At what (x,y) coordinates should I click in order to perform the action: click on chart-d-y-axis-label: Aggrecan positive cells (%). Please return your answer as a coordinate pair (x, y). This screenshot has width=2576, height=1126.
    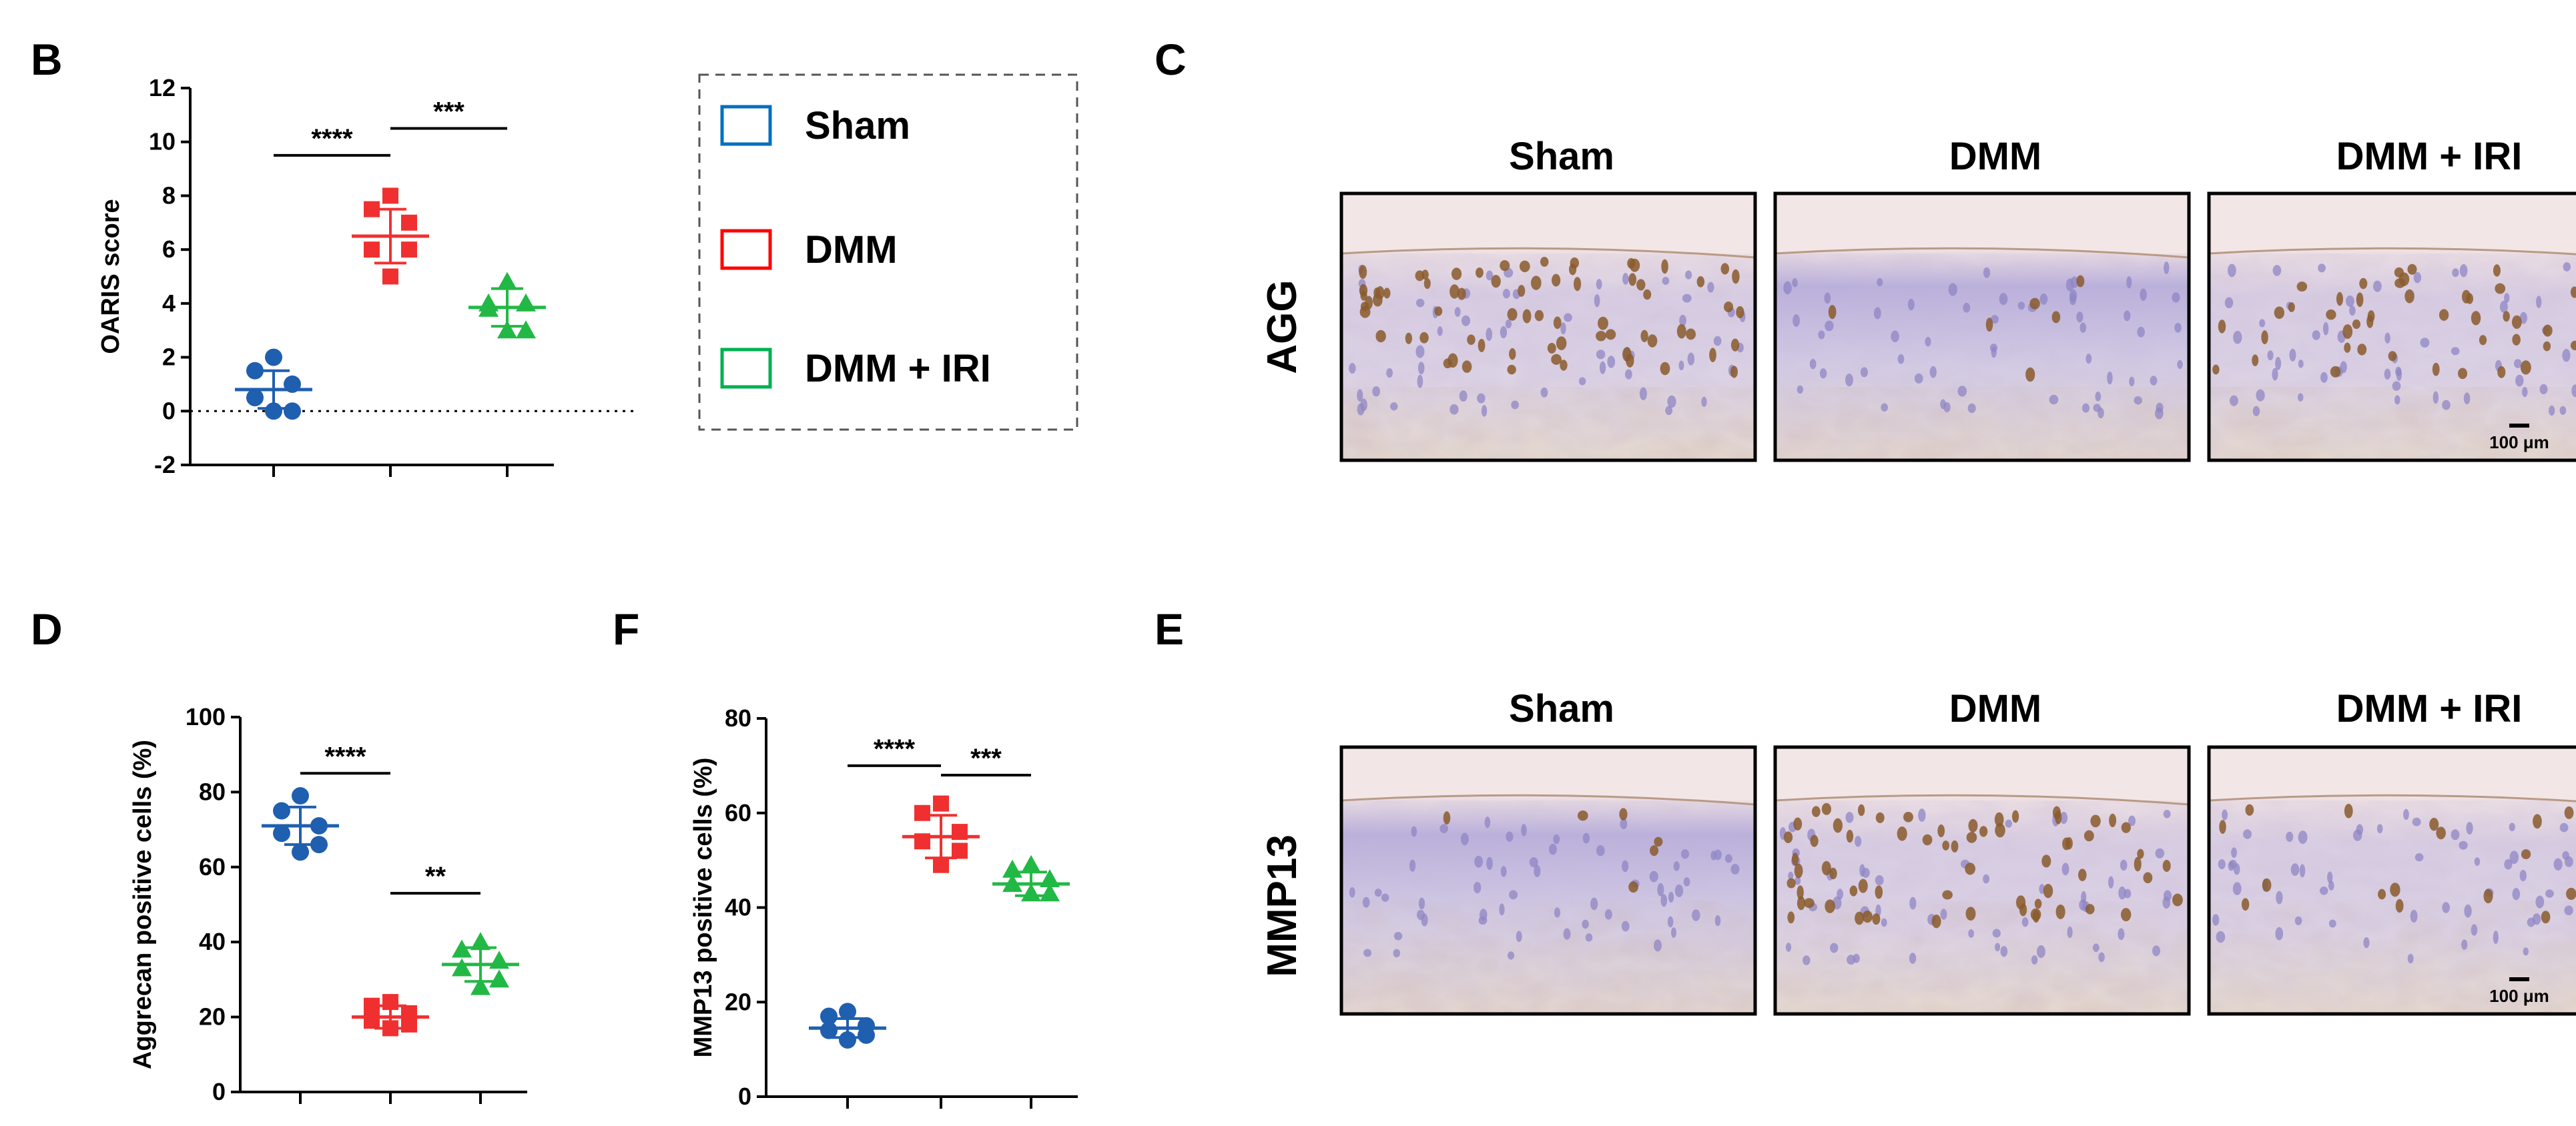
    Looking at the image, I should click on (143, 904).